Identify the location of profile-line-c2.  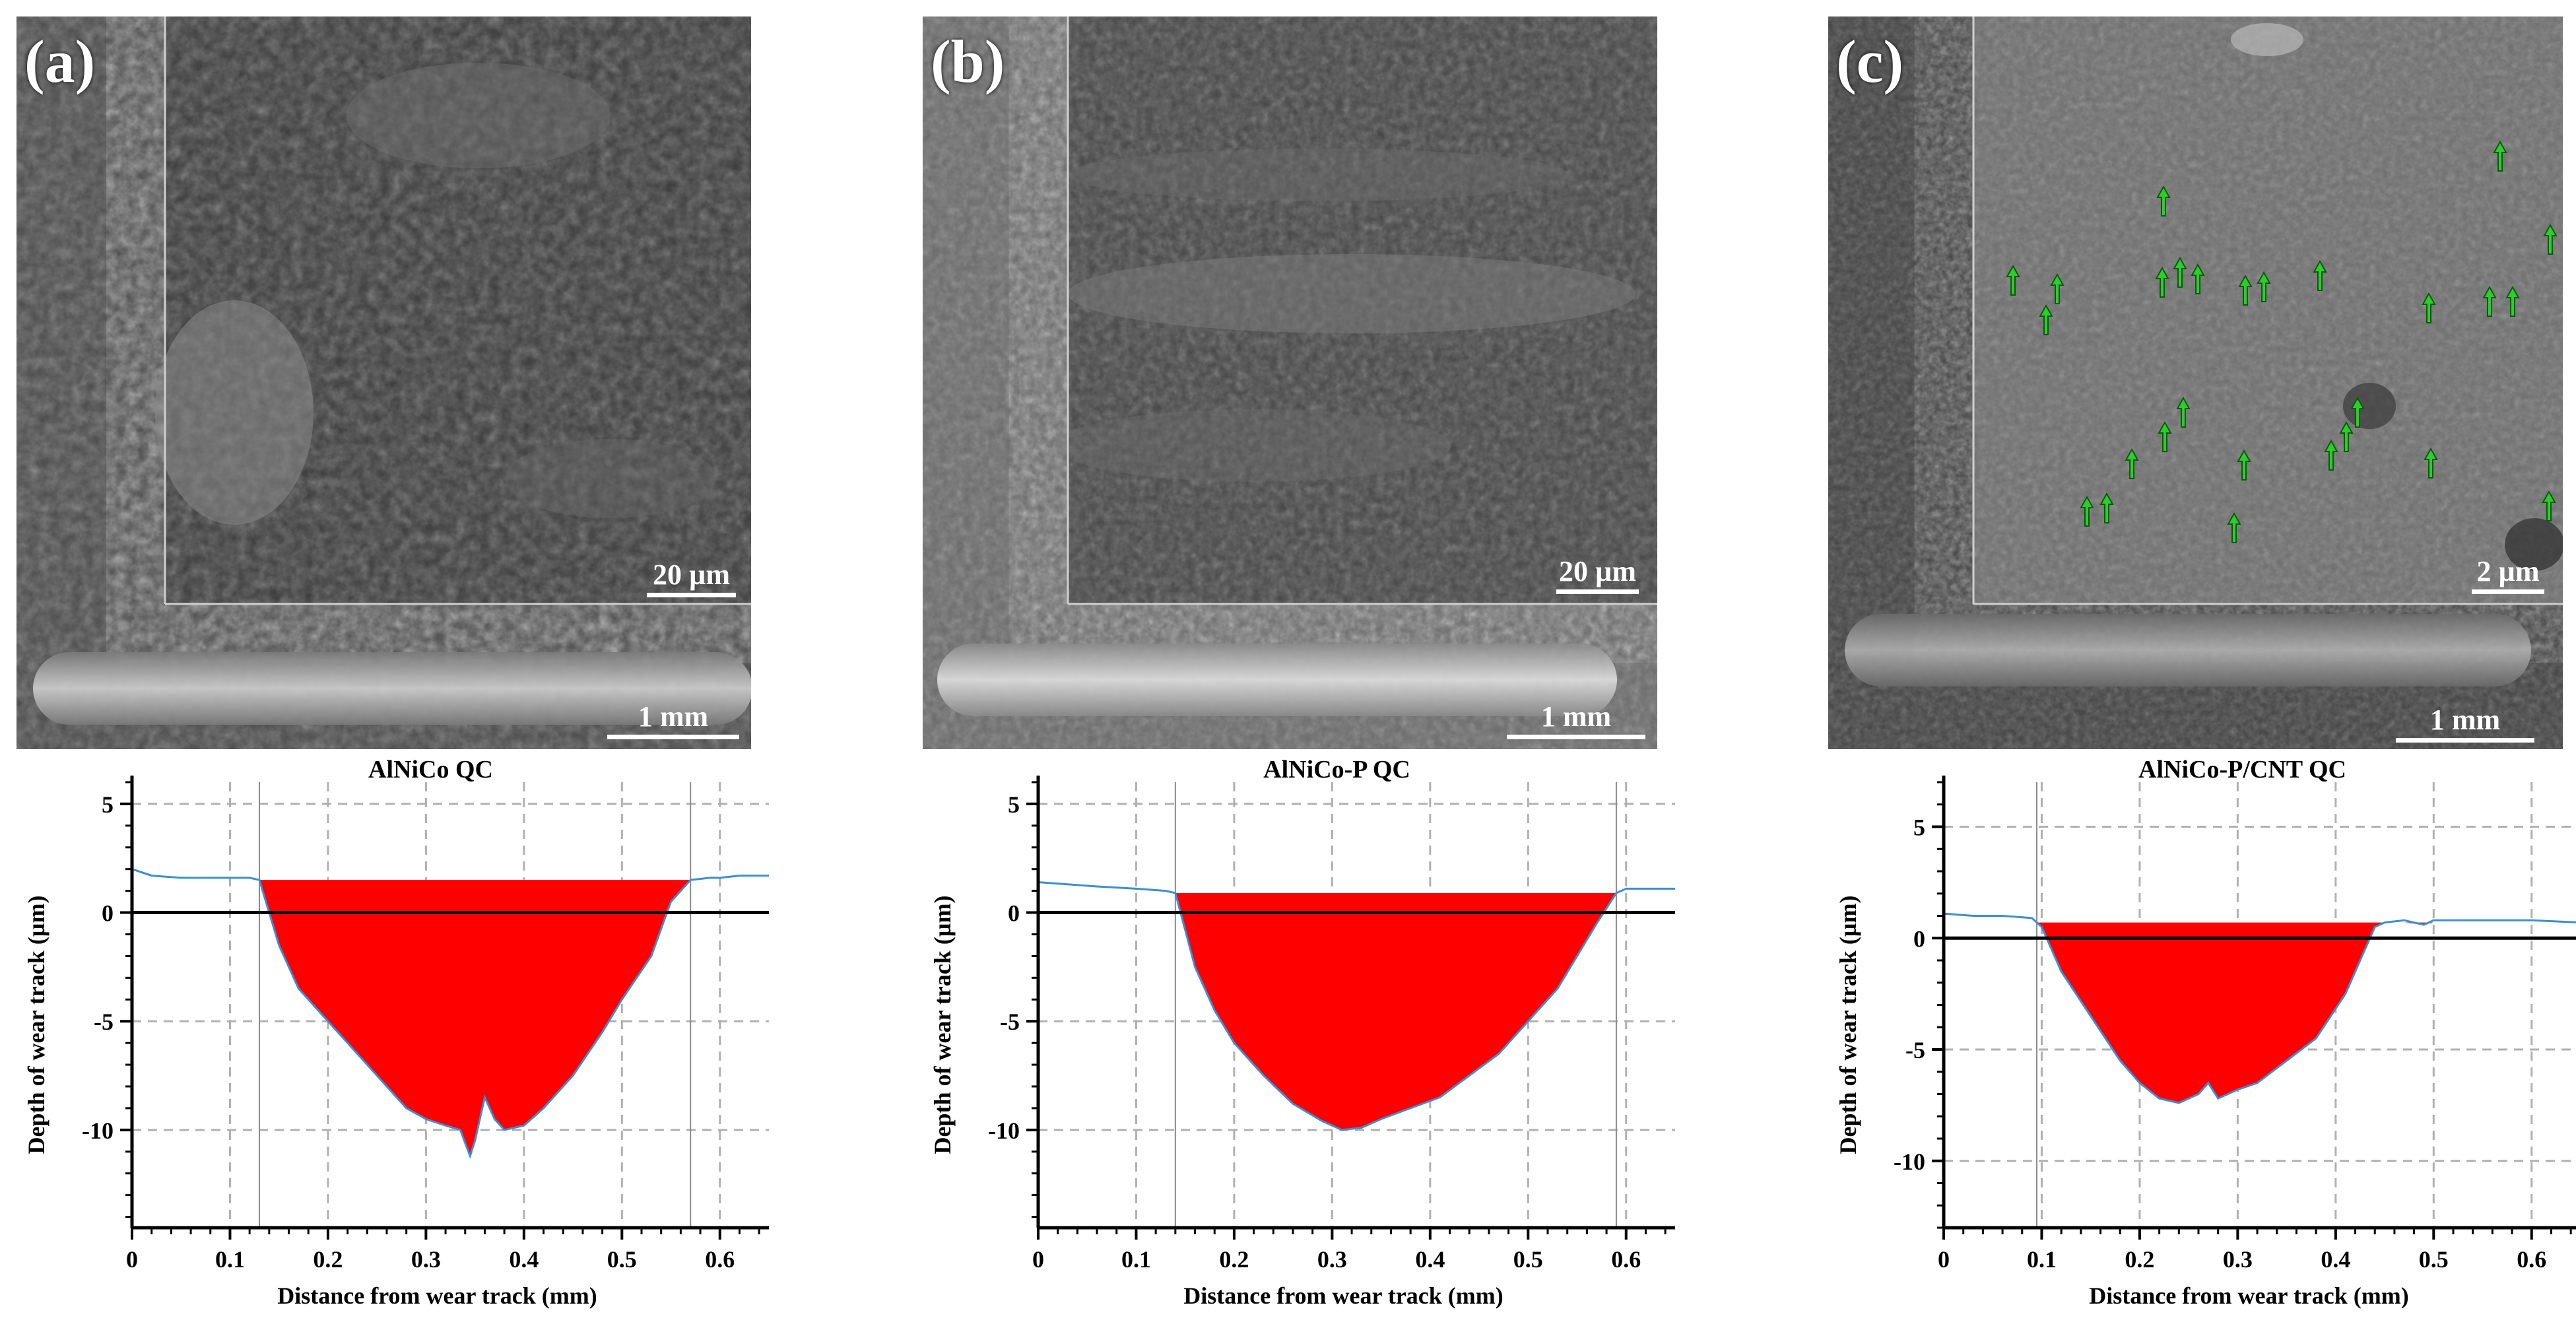
(2259, 1008).